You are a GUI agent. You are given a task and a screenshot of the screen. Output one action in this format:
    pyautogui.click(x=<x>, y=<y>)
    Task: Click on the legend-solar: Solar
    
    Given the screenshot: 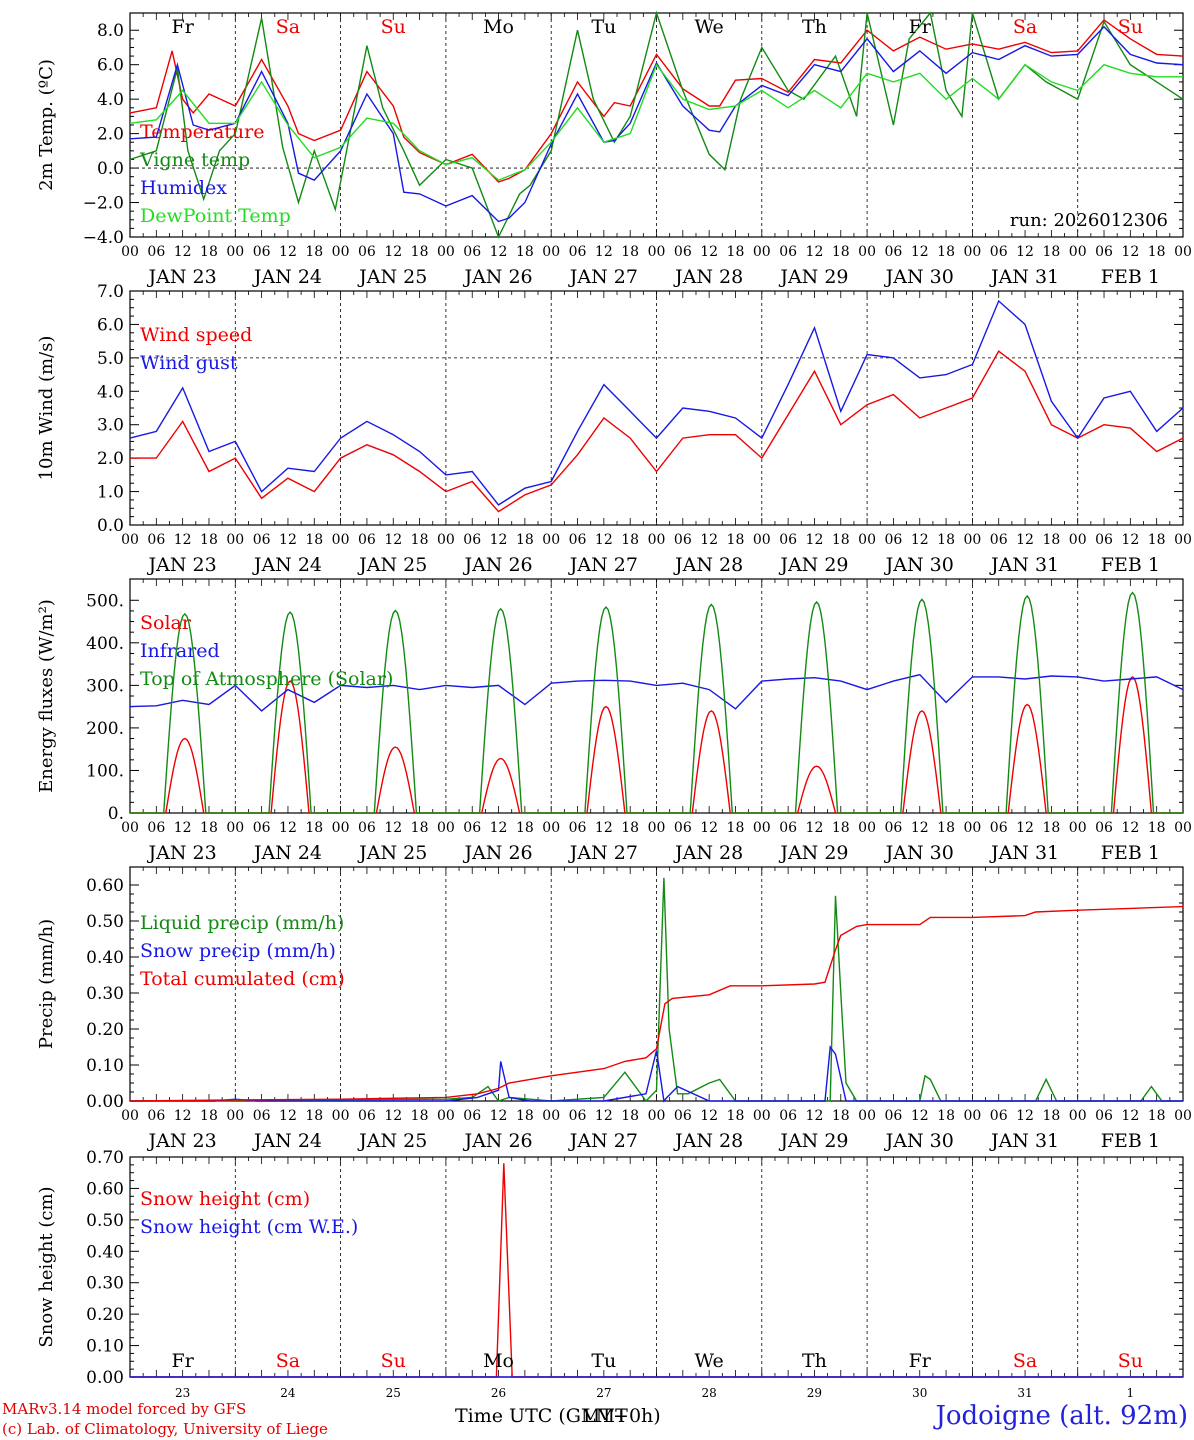 What is the action you would take?
    pyautogui.click(x=166, y=623)
    